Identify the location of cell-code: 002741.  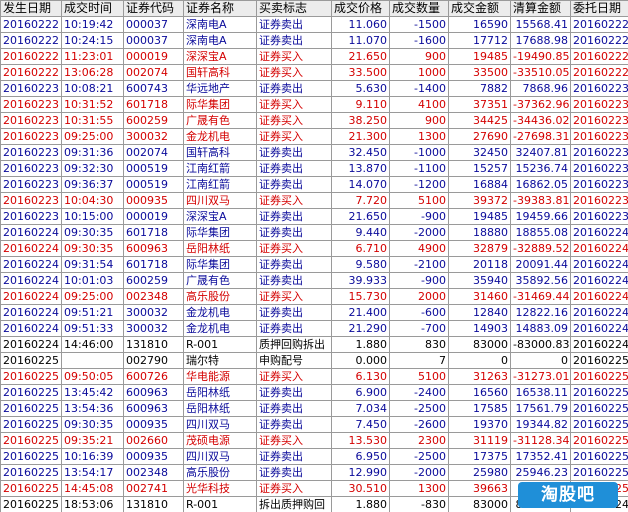
(153, 488).